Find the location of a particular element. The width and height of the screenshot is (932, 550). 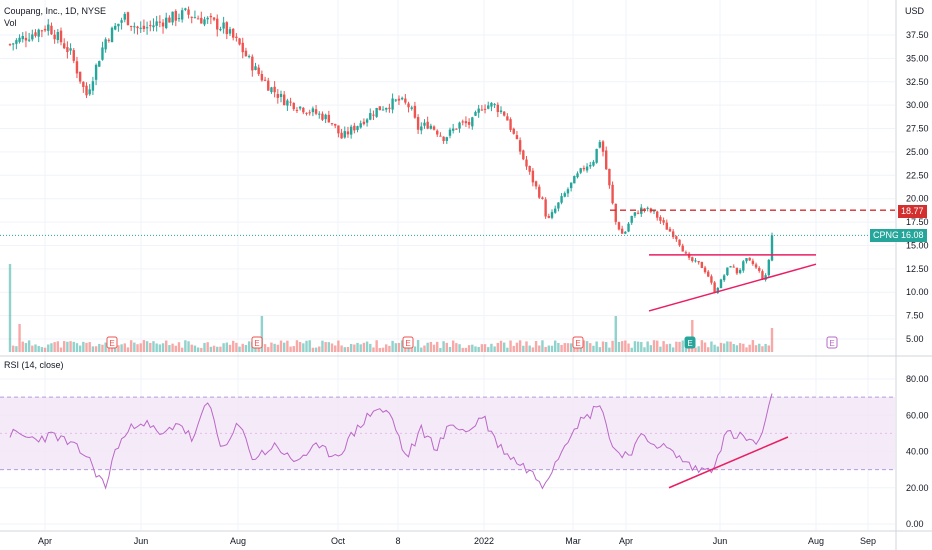

rsi-series is located at coordinates (399, 441).